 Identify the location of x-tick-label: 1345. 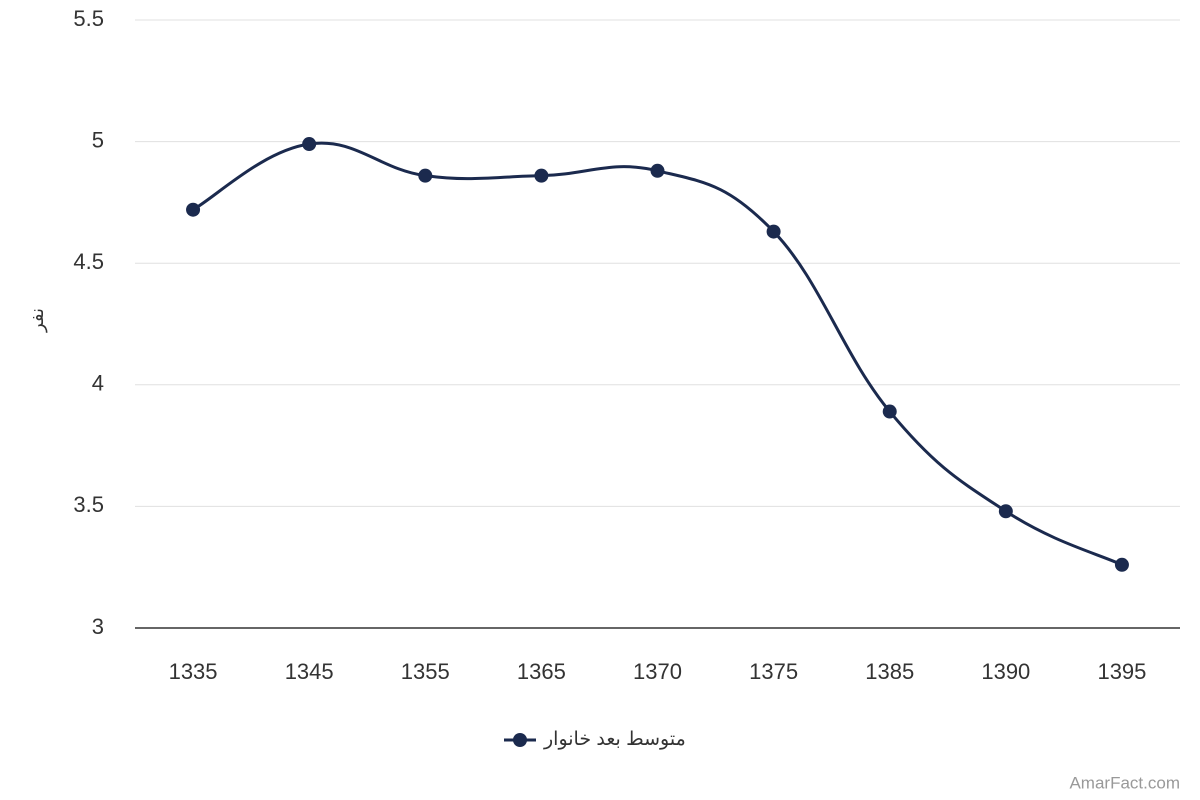
(309, 671).